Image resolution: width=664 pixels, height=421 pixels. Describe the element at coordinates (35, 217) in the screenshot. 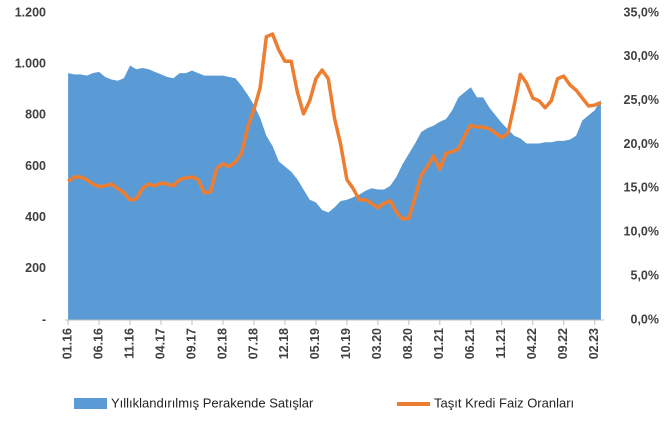

I see `y-tick-label: 400` at that location.